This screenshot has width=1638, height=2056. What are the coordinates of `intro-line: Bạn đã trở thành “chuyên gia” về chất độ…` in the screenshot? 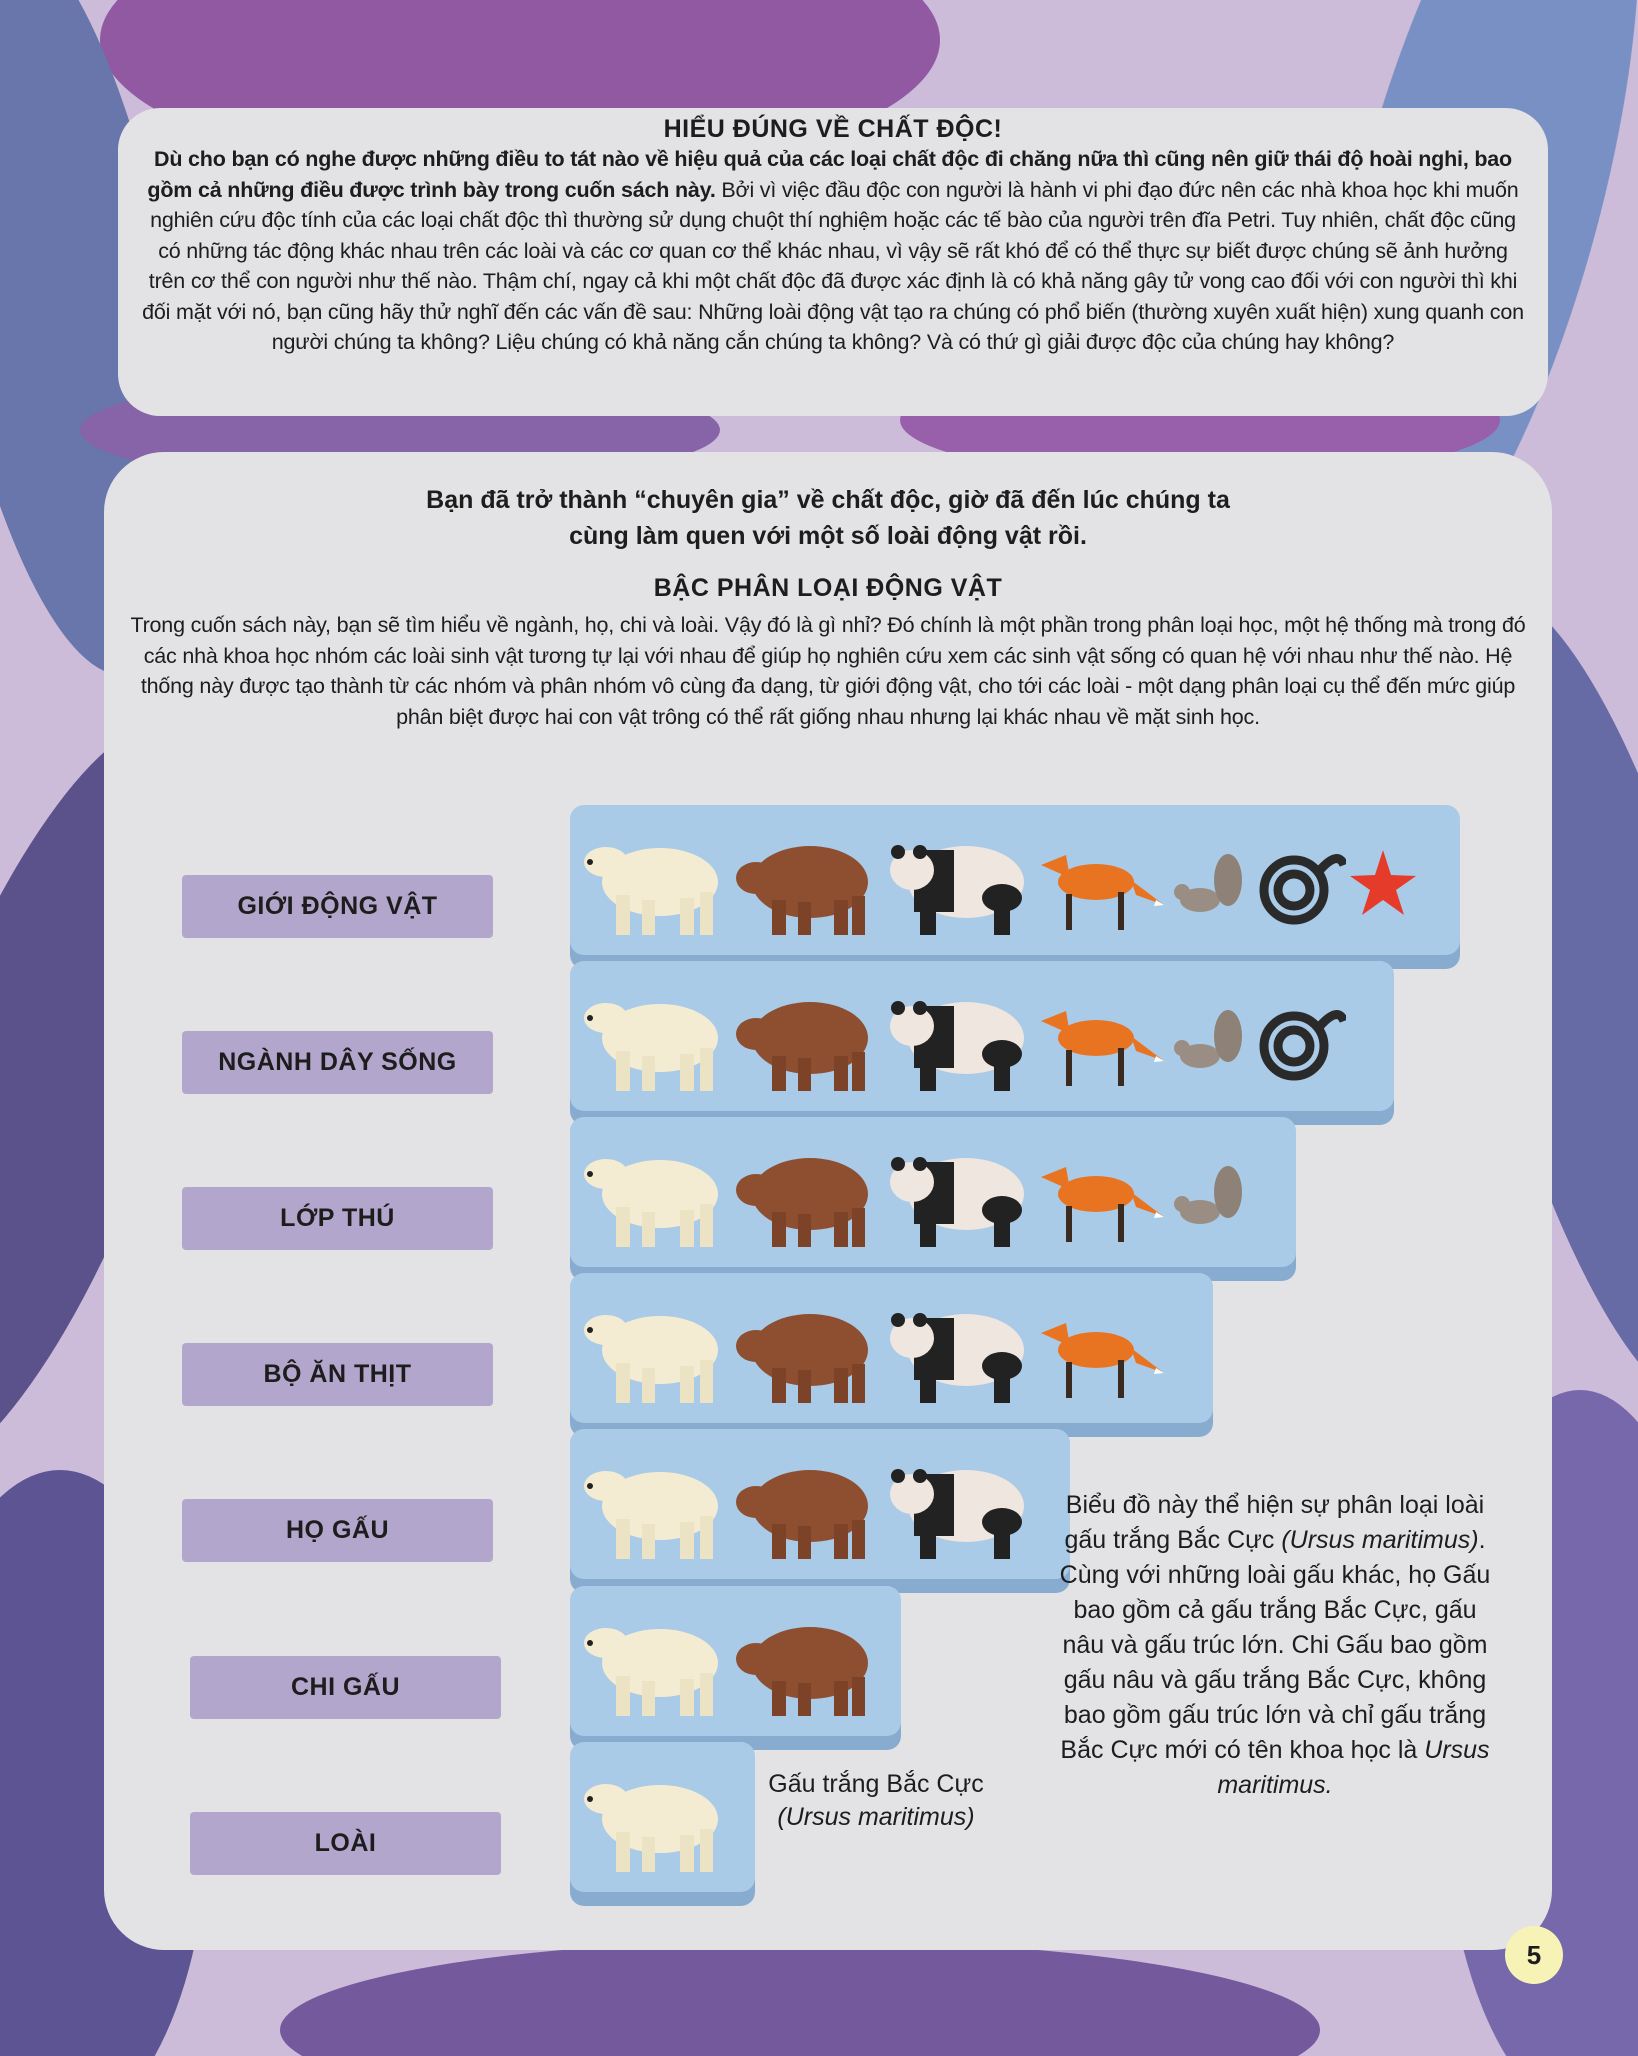 It's located at (828, 500).